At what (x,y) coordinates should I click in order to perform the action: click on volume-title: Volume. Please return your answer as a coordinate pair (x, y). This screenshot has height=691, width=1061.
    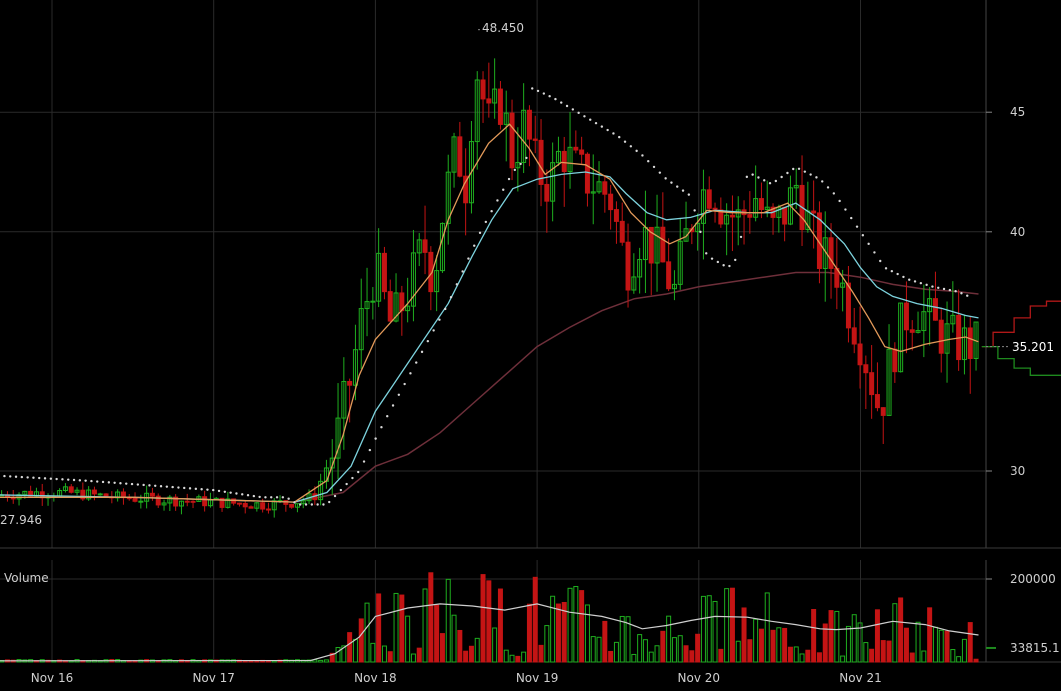
    Looking at the image, I should click on (26, 578).